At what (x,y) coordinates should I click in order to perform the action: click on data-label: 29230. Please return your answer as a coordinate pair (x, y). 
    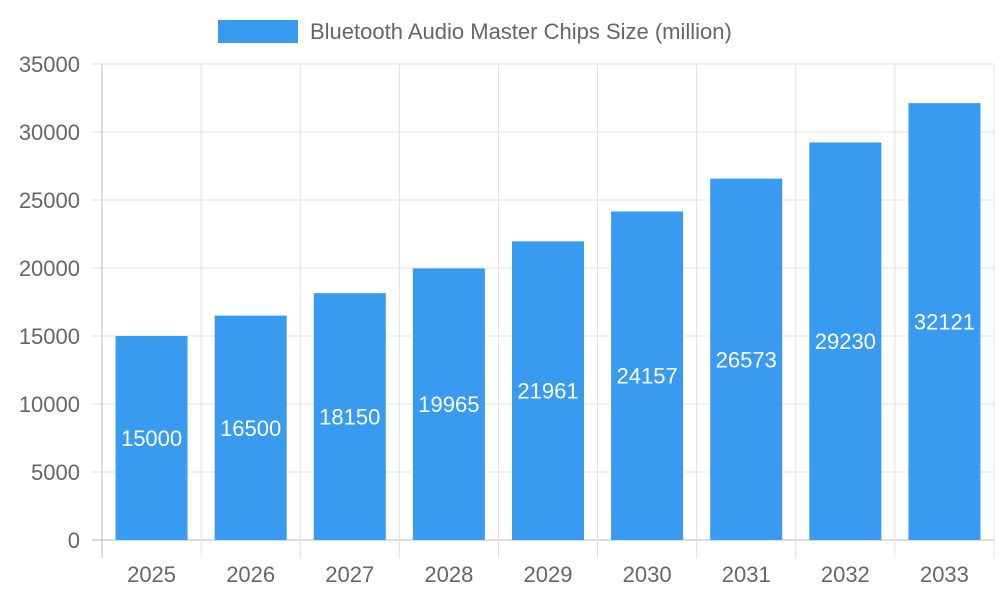
    Looking at the image, I should click on (845, 341).